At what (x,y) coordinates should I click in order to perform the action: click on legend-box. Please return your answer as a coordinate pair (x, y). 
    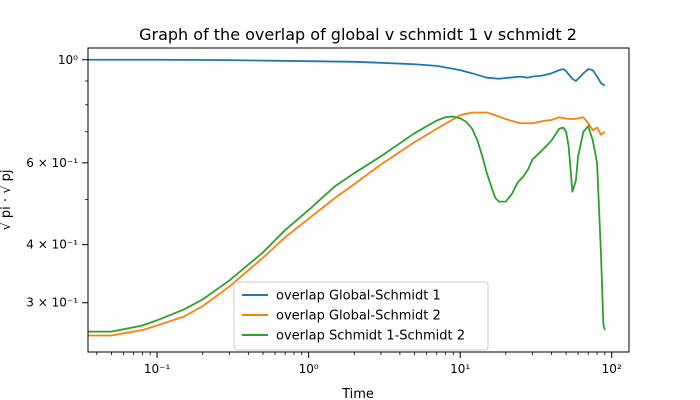
    Looking at the image, I should click on (361, 316).